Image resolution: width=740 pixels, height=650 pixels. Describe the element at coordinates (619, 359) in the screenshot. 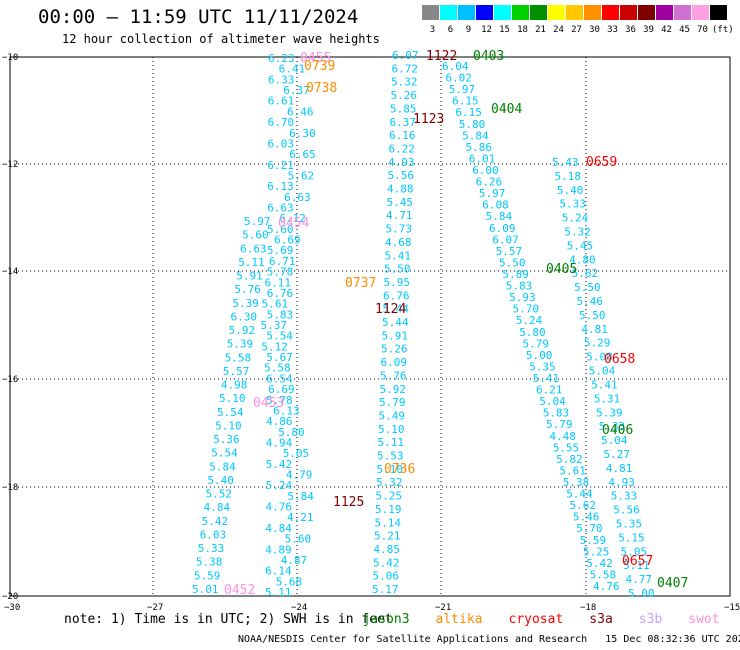

I see `pass-time-label-cryosat: 0658` at that location.